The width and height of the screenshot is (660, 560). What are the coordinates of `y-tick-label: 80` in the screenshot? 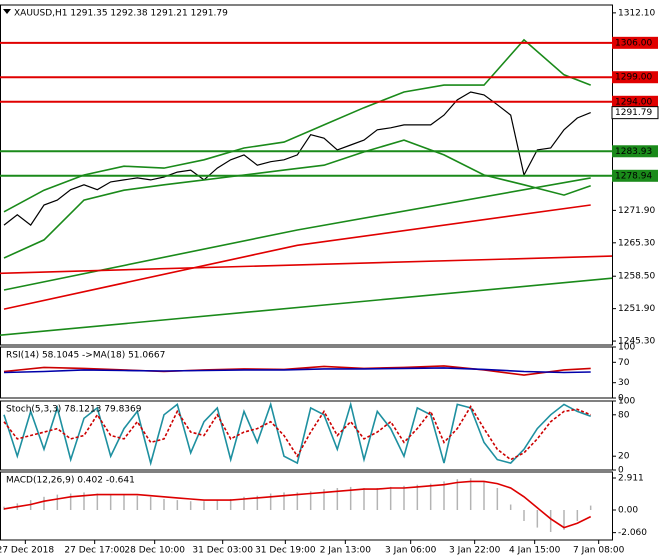 It's located at (624, 415).